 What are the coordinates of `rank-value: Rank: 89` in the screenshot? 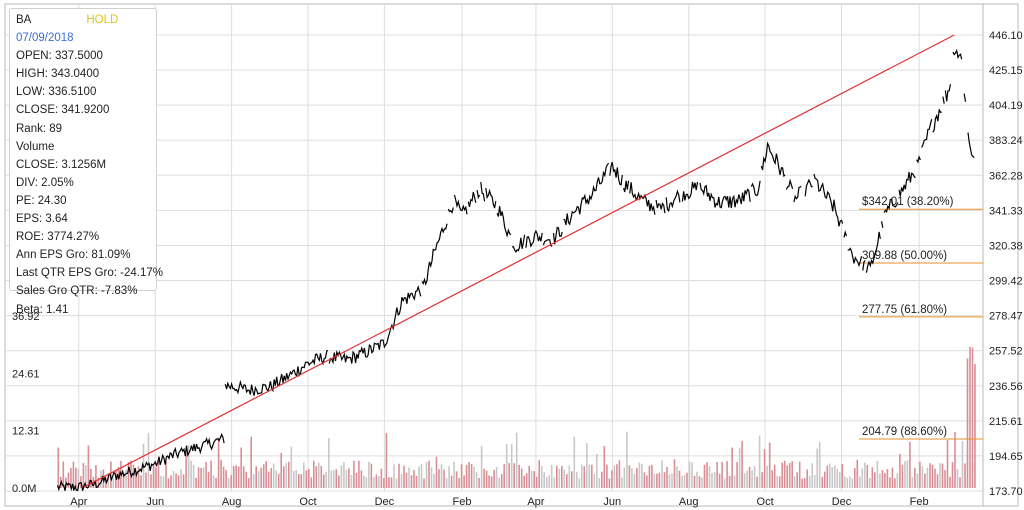 It's located at (39, 128).